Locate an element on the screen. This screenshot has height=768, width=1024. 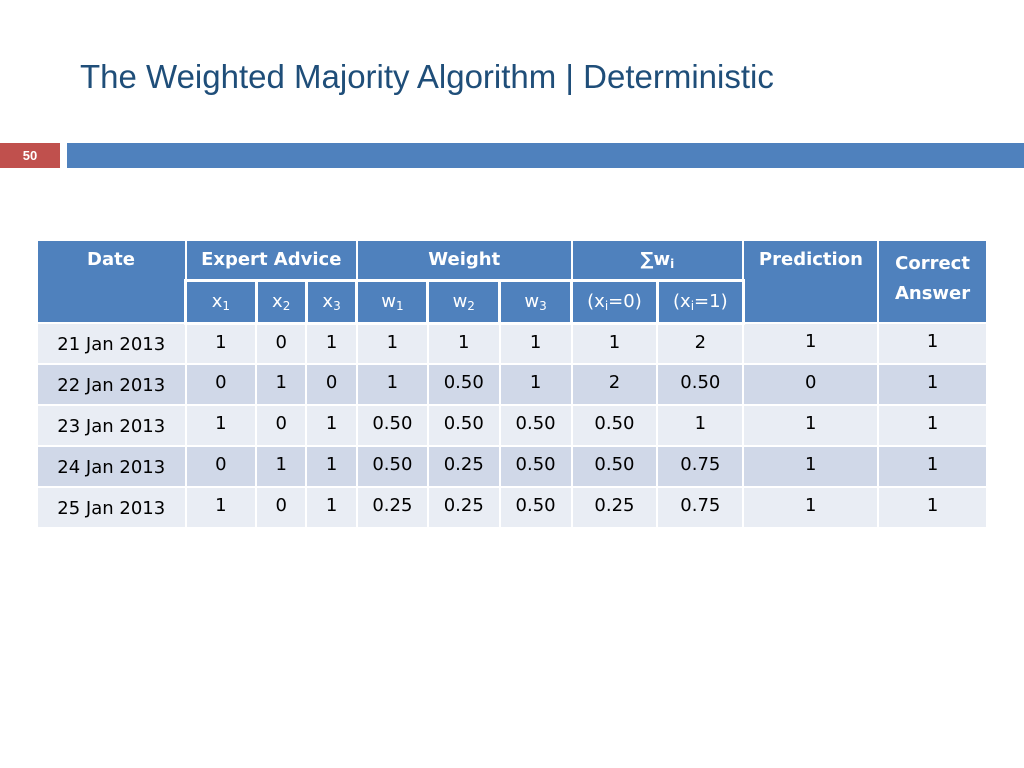
subheader-xi0-open: (x is located at coordinates (596, 301).